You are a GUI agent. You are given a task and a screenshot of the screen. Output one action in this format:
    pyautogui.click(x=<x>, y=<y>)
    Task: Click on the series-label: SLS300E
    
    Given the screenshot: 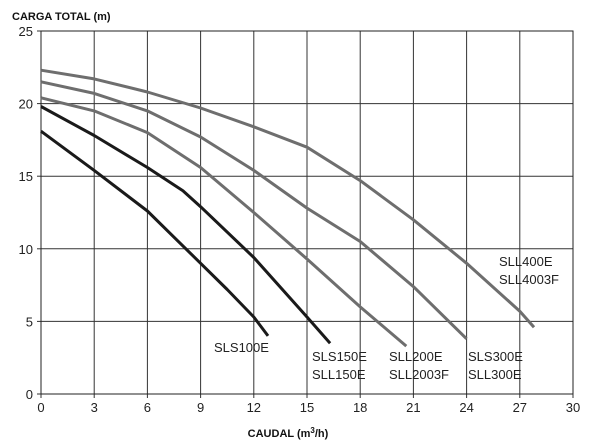 What is the action you would take?
    pyautogui.click(x=495, y=356)
    